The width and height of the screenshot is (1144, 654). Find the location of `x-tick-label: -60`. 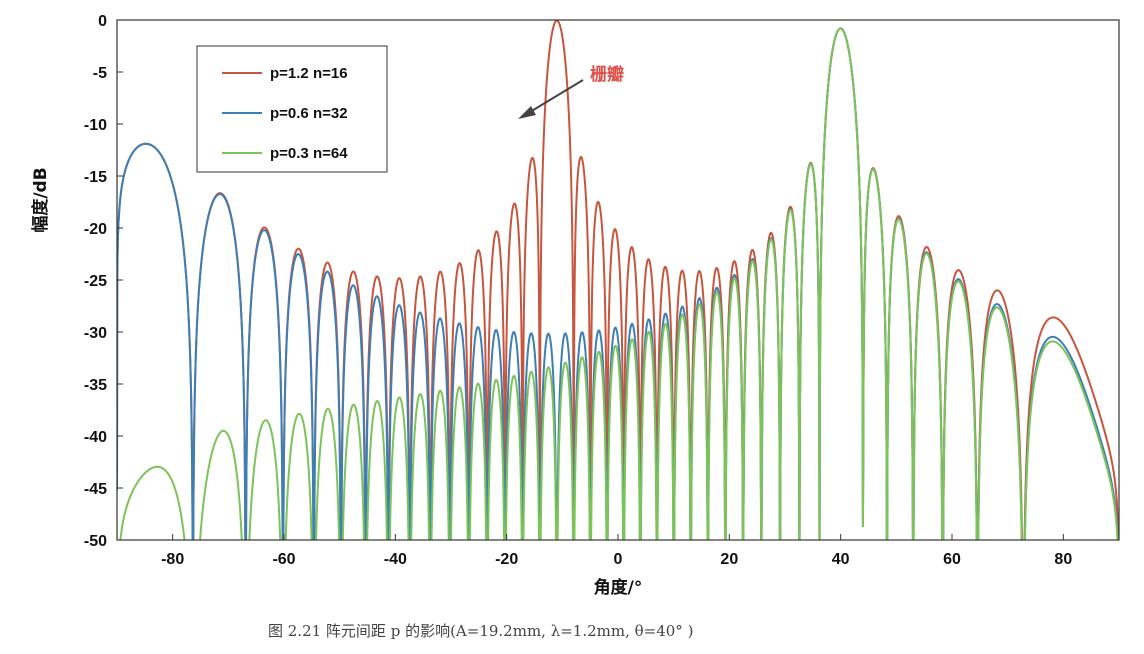

x-tick-label: -60 is located at coordinates (283, 559).